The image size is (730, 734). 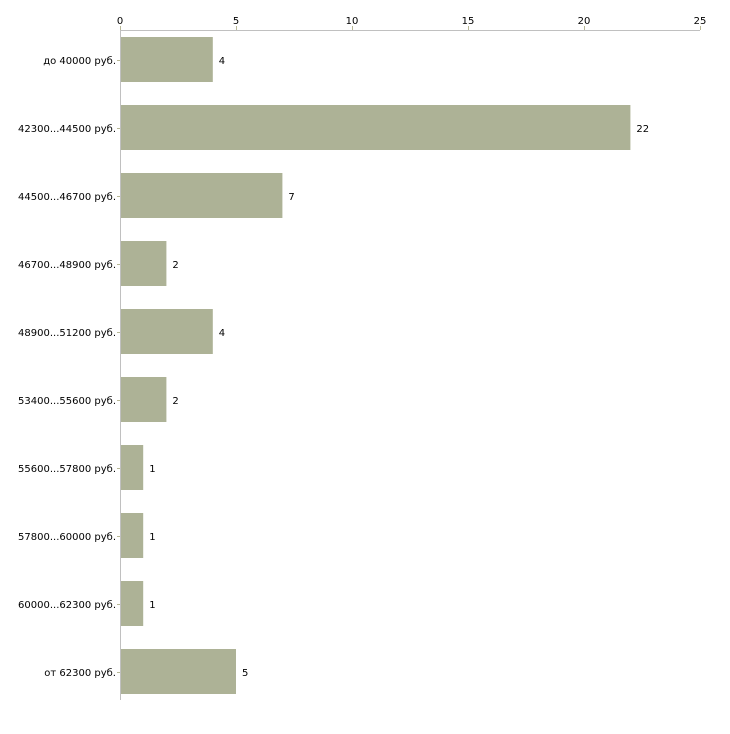 I want to click on x-tick-label: 0, so click(x=120, y=21).